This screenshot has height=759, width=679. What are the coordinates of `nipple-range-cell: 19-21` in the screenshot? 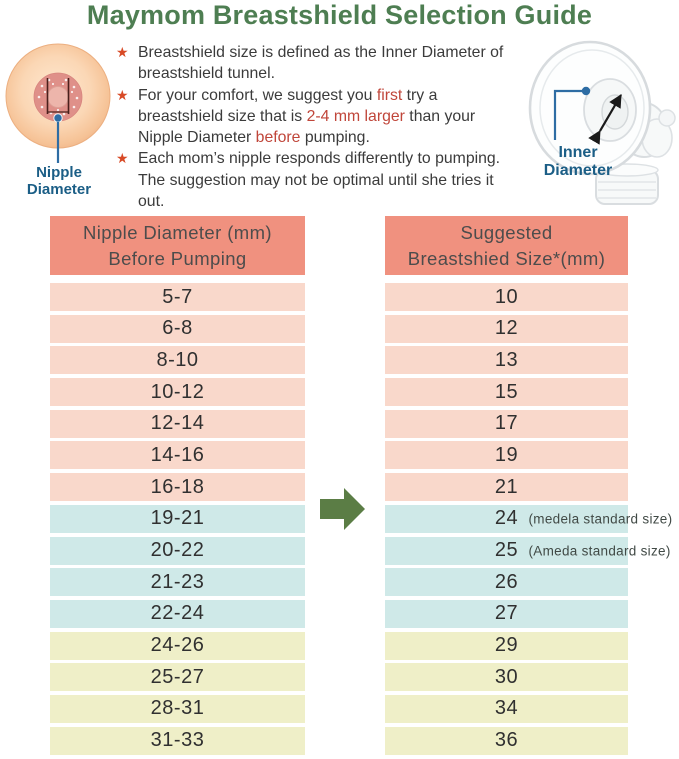 It's located at (177, 518).